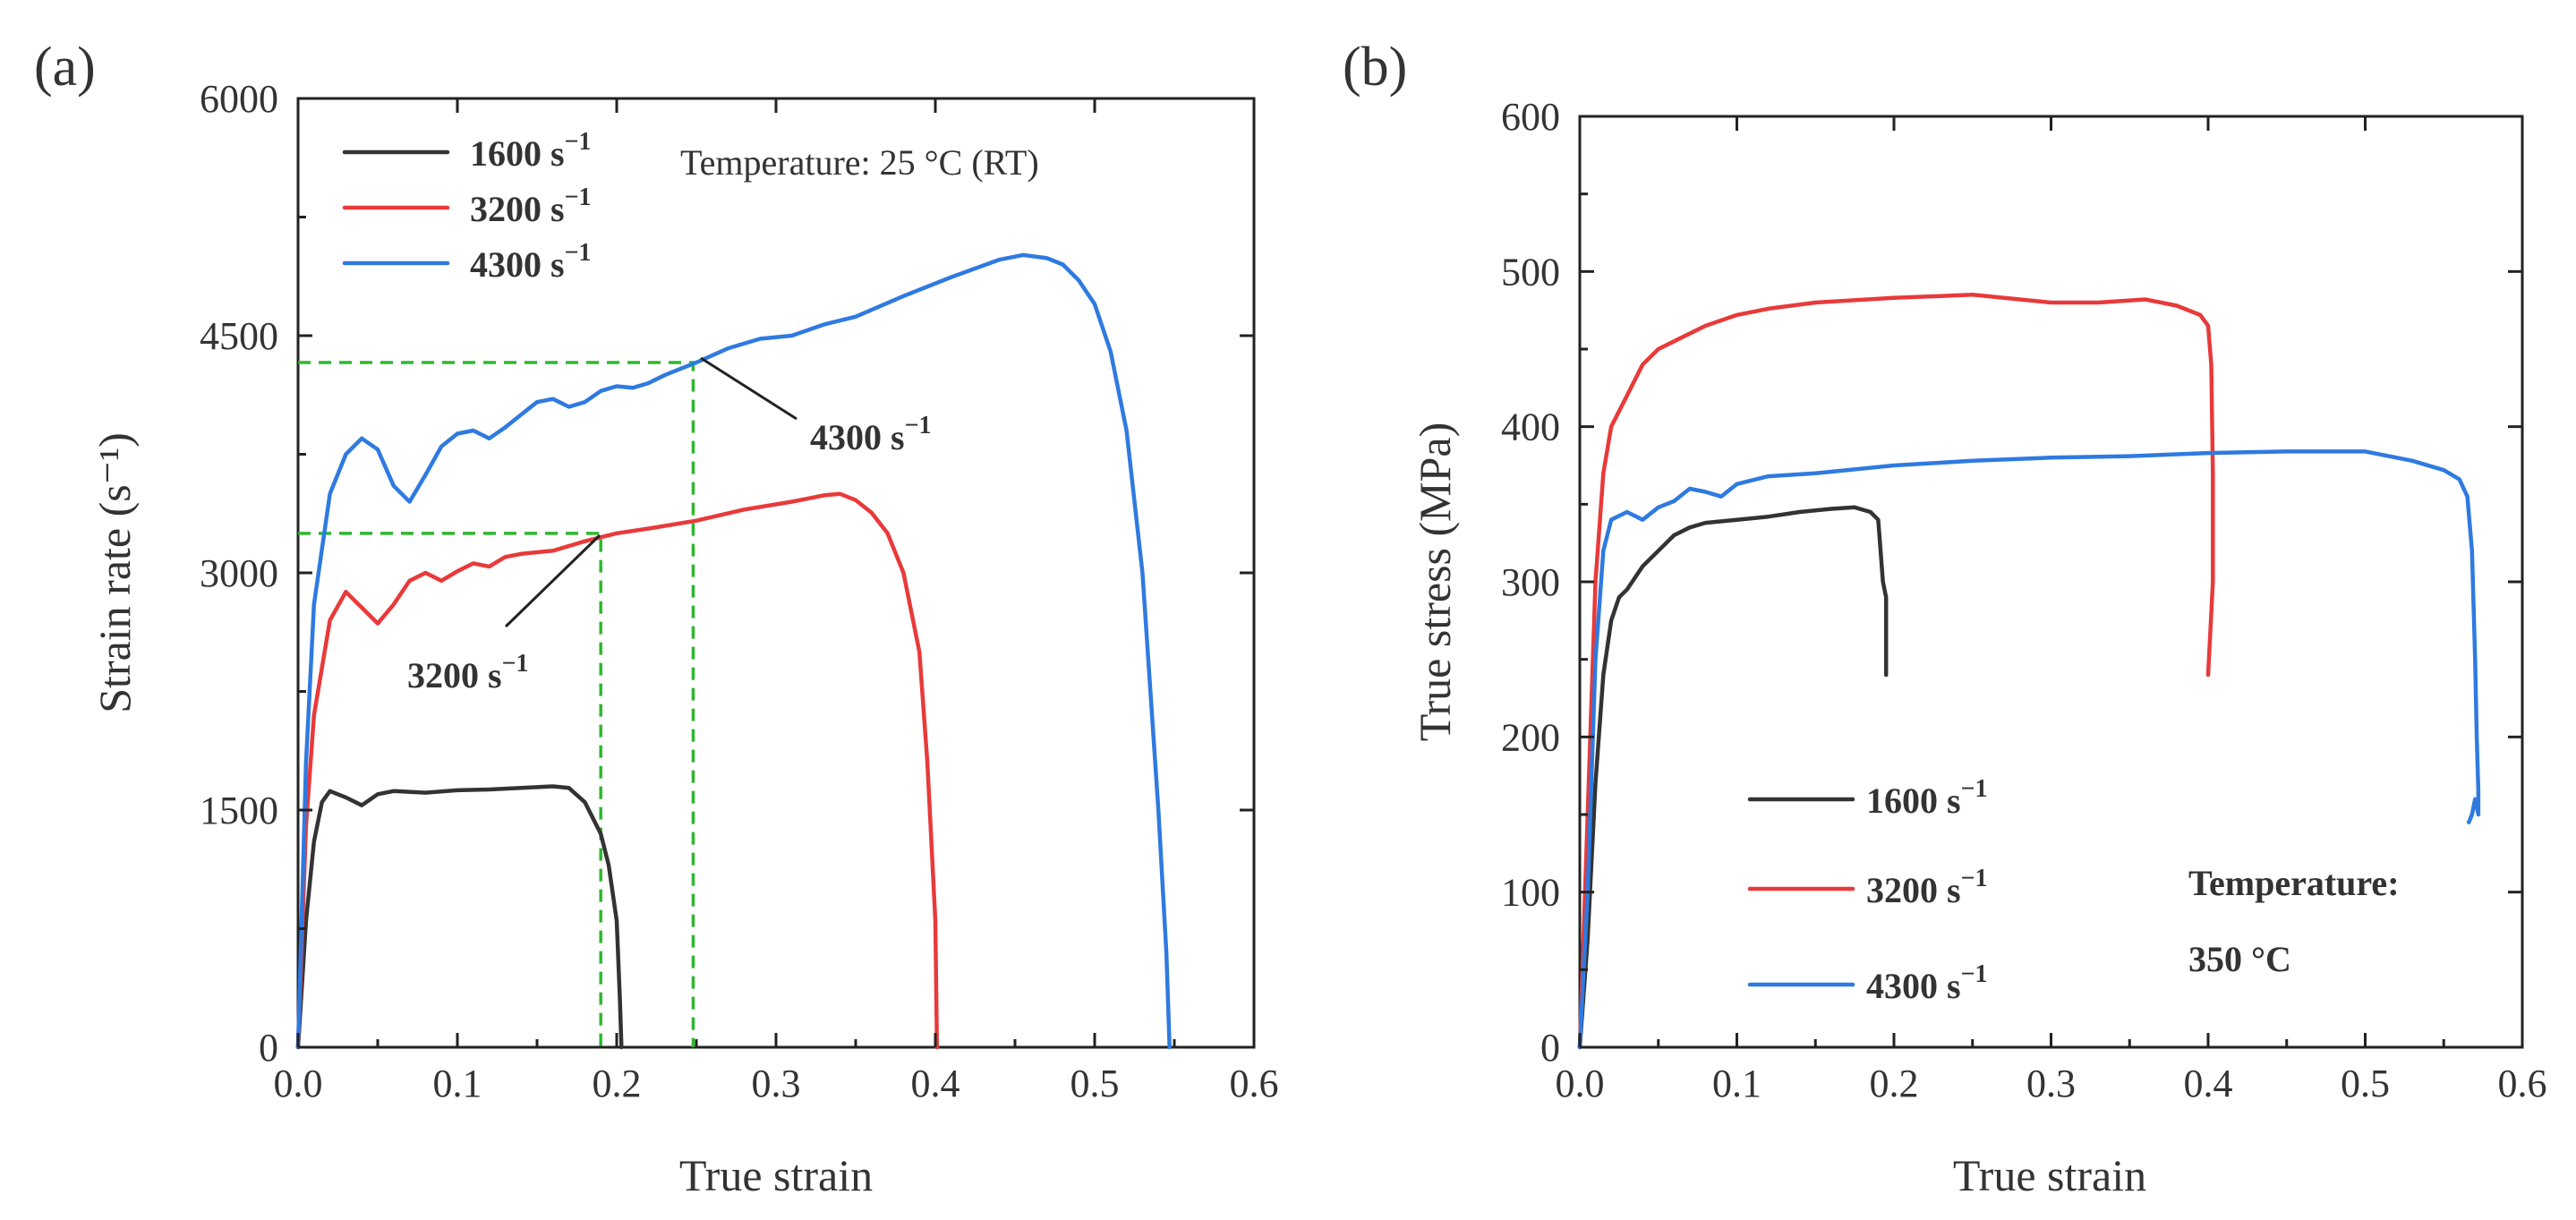  What do you see at coordinates (1530, 117) in the screenshot?
I see `y-tick-label: 600` at bounding box center [1530, 117].